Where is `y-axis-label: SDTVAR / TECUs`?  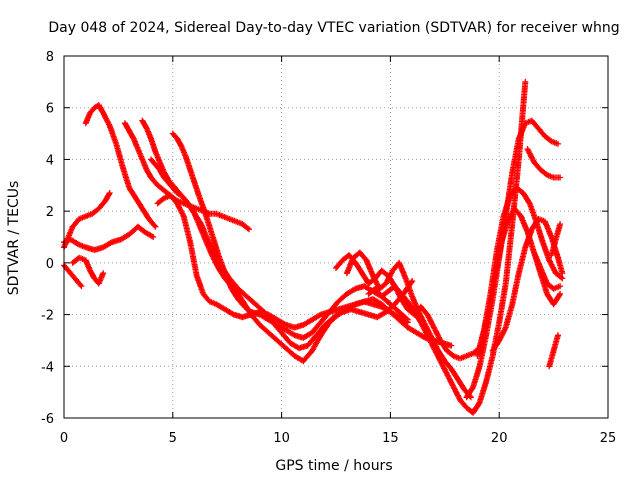
y-axis-label: SDTVAR / TECUs is located at coordinates (14, 238).